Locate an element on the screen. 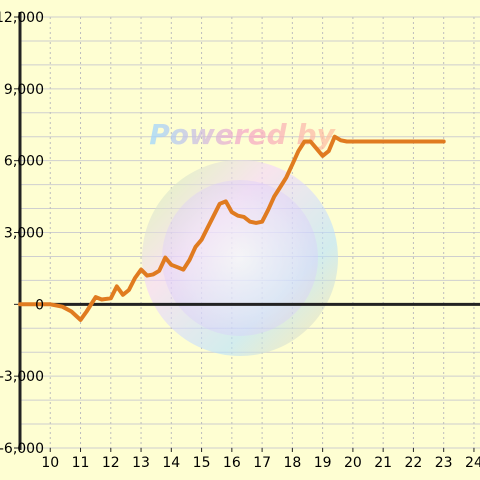 This screenshot has width=480, height=480. x-tick-label: 22 is located at coordinates (414, 463).